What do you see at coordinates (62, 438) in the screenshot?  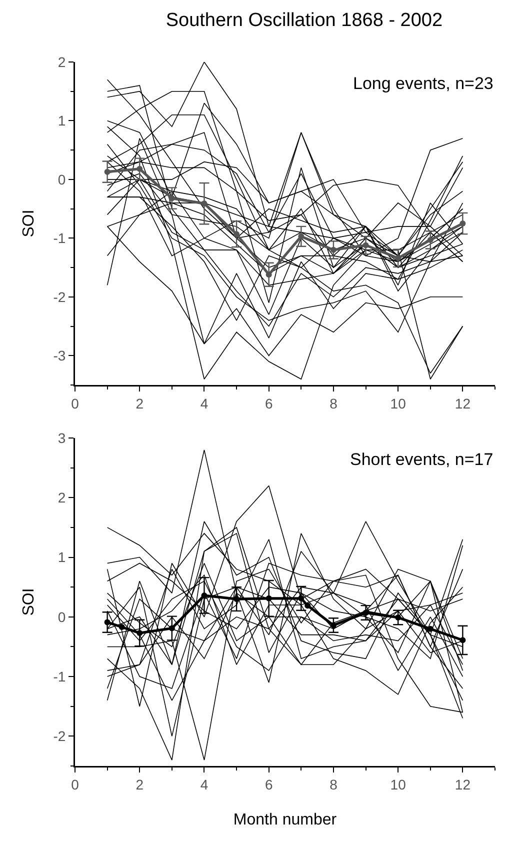 I see `y-tick-label: 3` at bounding box center [62, 438].